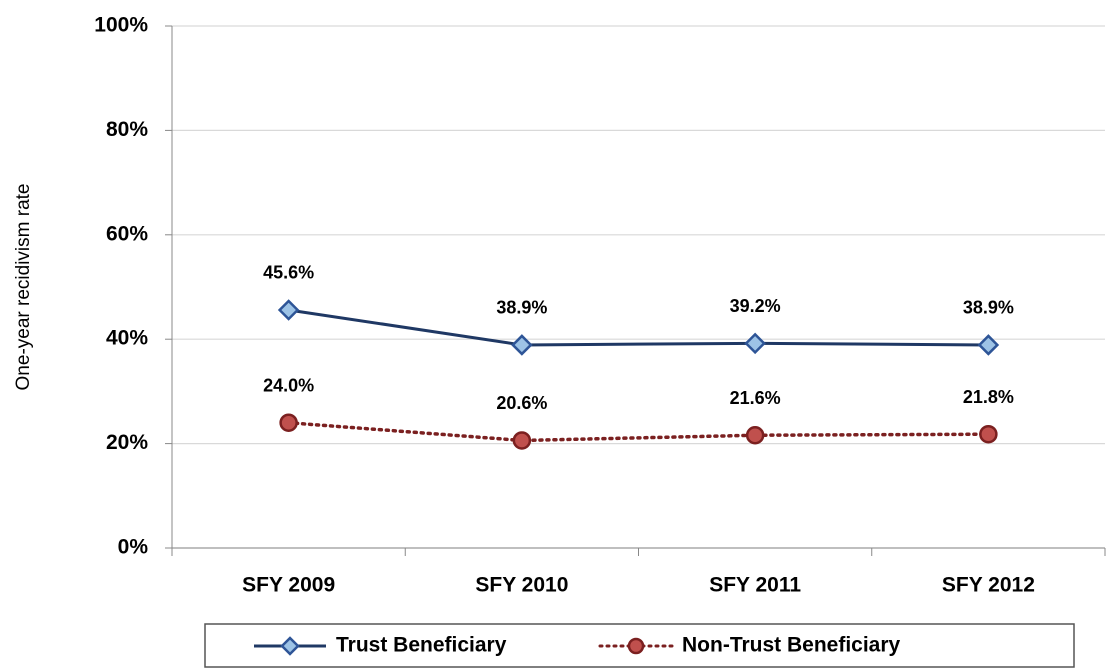 Image resolution: width=1107 pixels, height=668 pixels. What do you see at coordinates (988, 585) in the screenshot?
I see `x-tick-label: SFY 2012` at bounding box center [988, 585].